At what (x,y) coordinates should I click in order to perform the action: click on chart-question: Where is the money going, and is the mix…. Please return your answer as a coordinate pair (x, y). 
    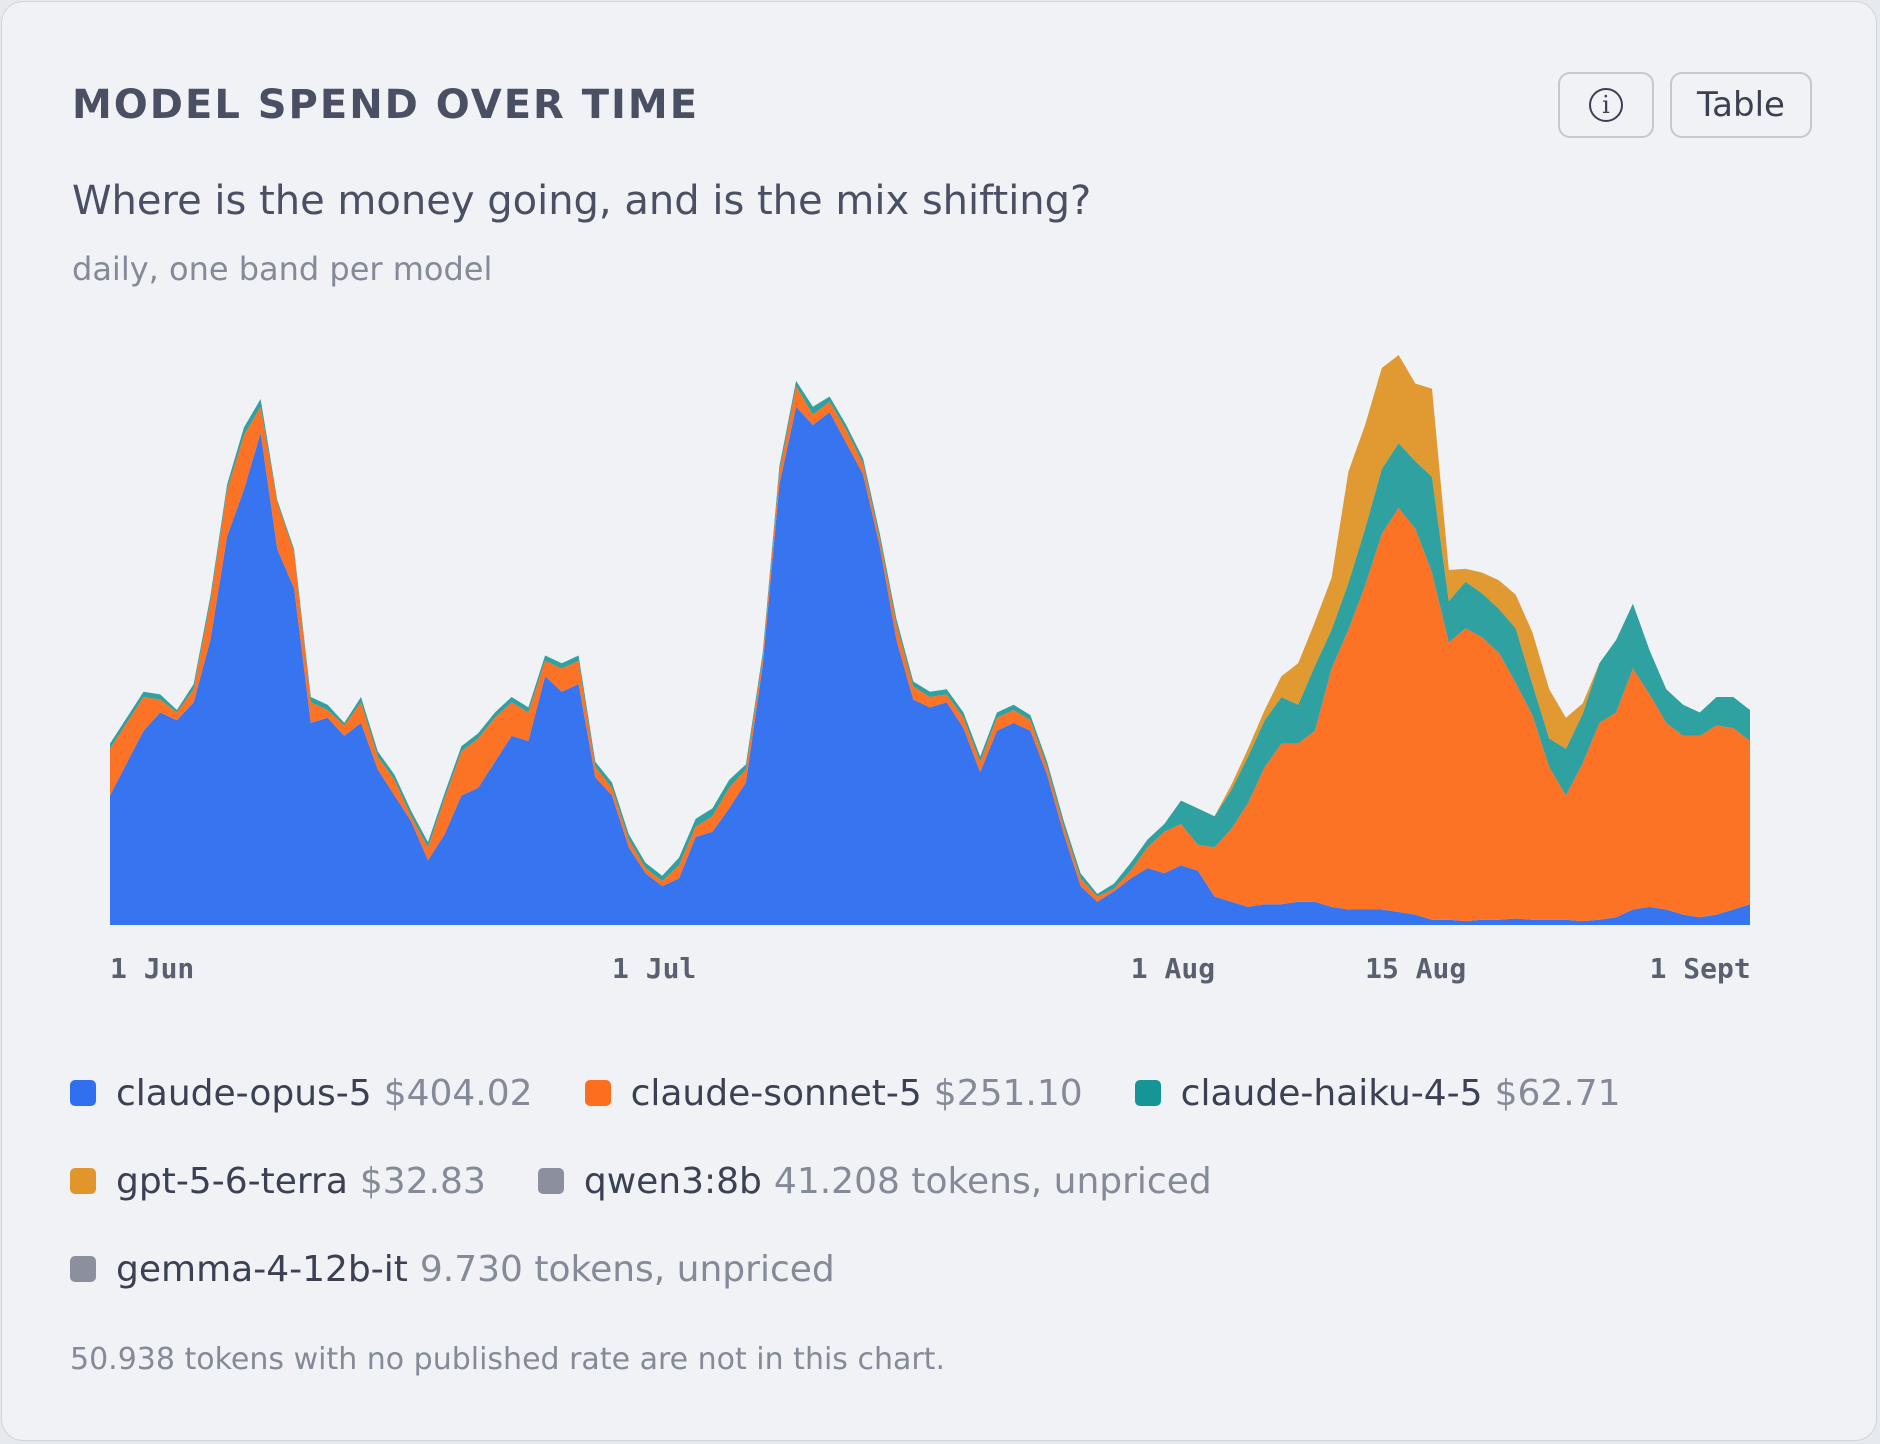
    Looking at the image, I should click on (582, 201).